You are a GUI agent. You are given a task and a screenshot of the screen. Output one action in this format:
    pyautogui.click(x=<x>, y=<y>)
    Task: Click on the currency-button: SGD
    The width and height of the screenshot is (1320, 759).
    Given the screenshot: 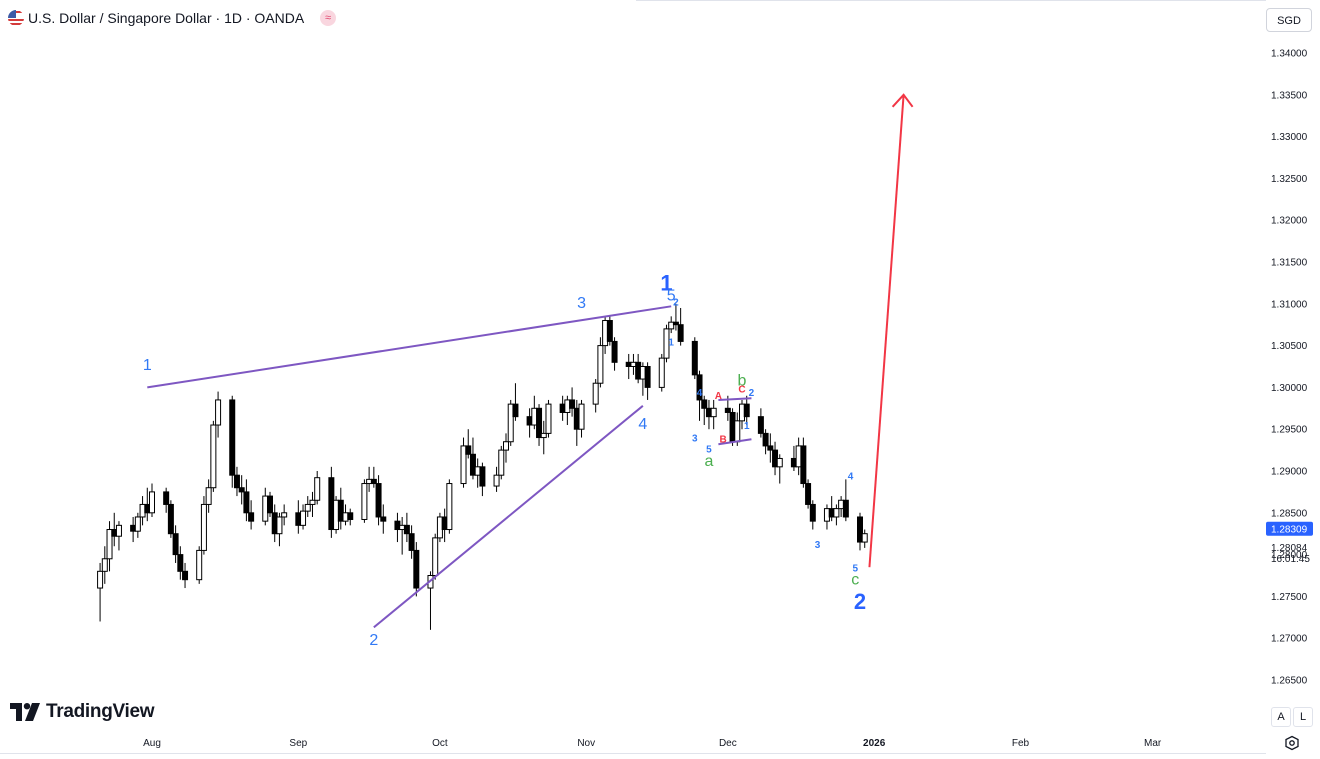 What is the action you would take?
    pyautogui.click(x=1289, y=20)
    